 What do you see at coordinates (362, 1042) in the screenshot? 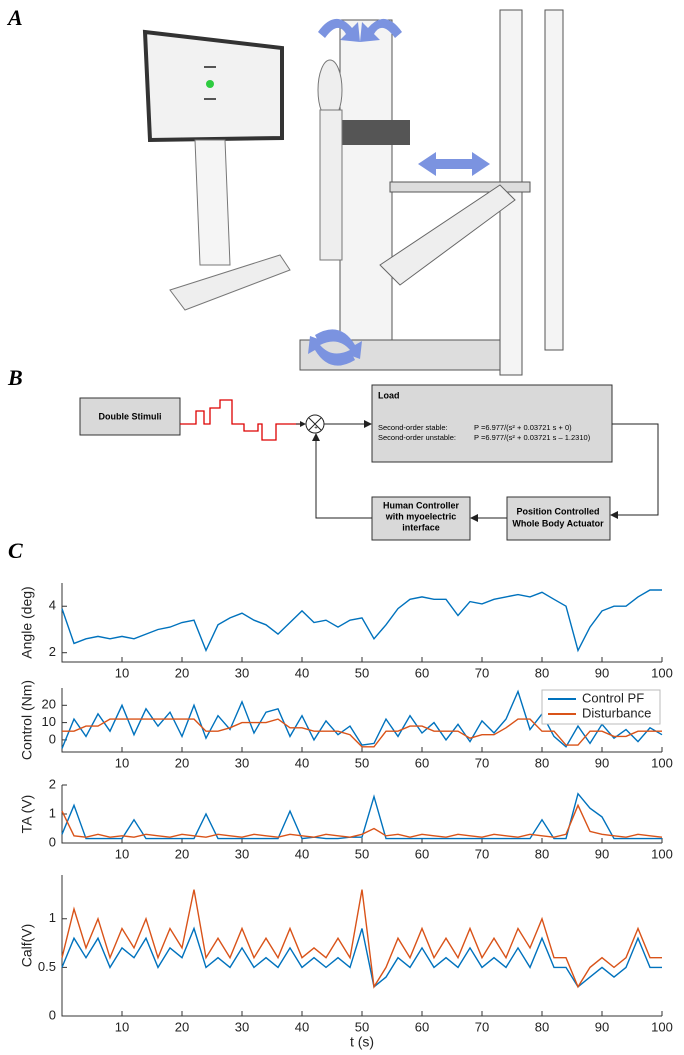
I see `x-axis-label: t (s)` at bounding box center [362, 1042].